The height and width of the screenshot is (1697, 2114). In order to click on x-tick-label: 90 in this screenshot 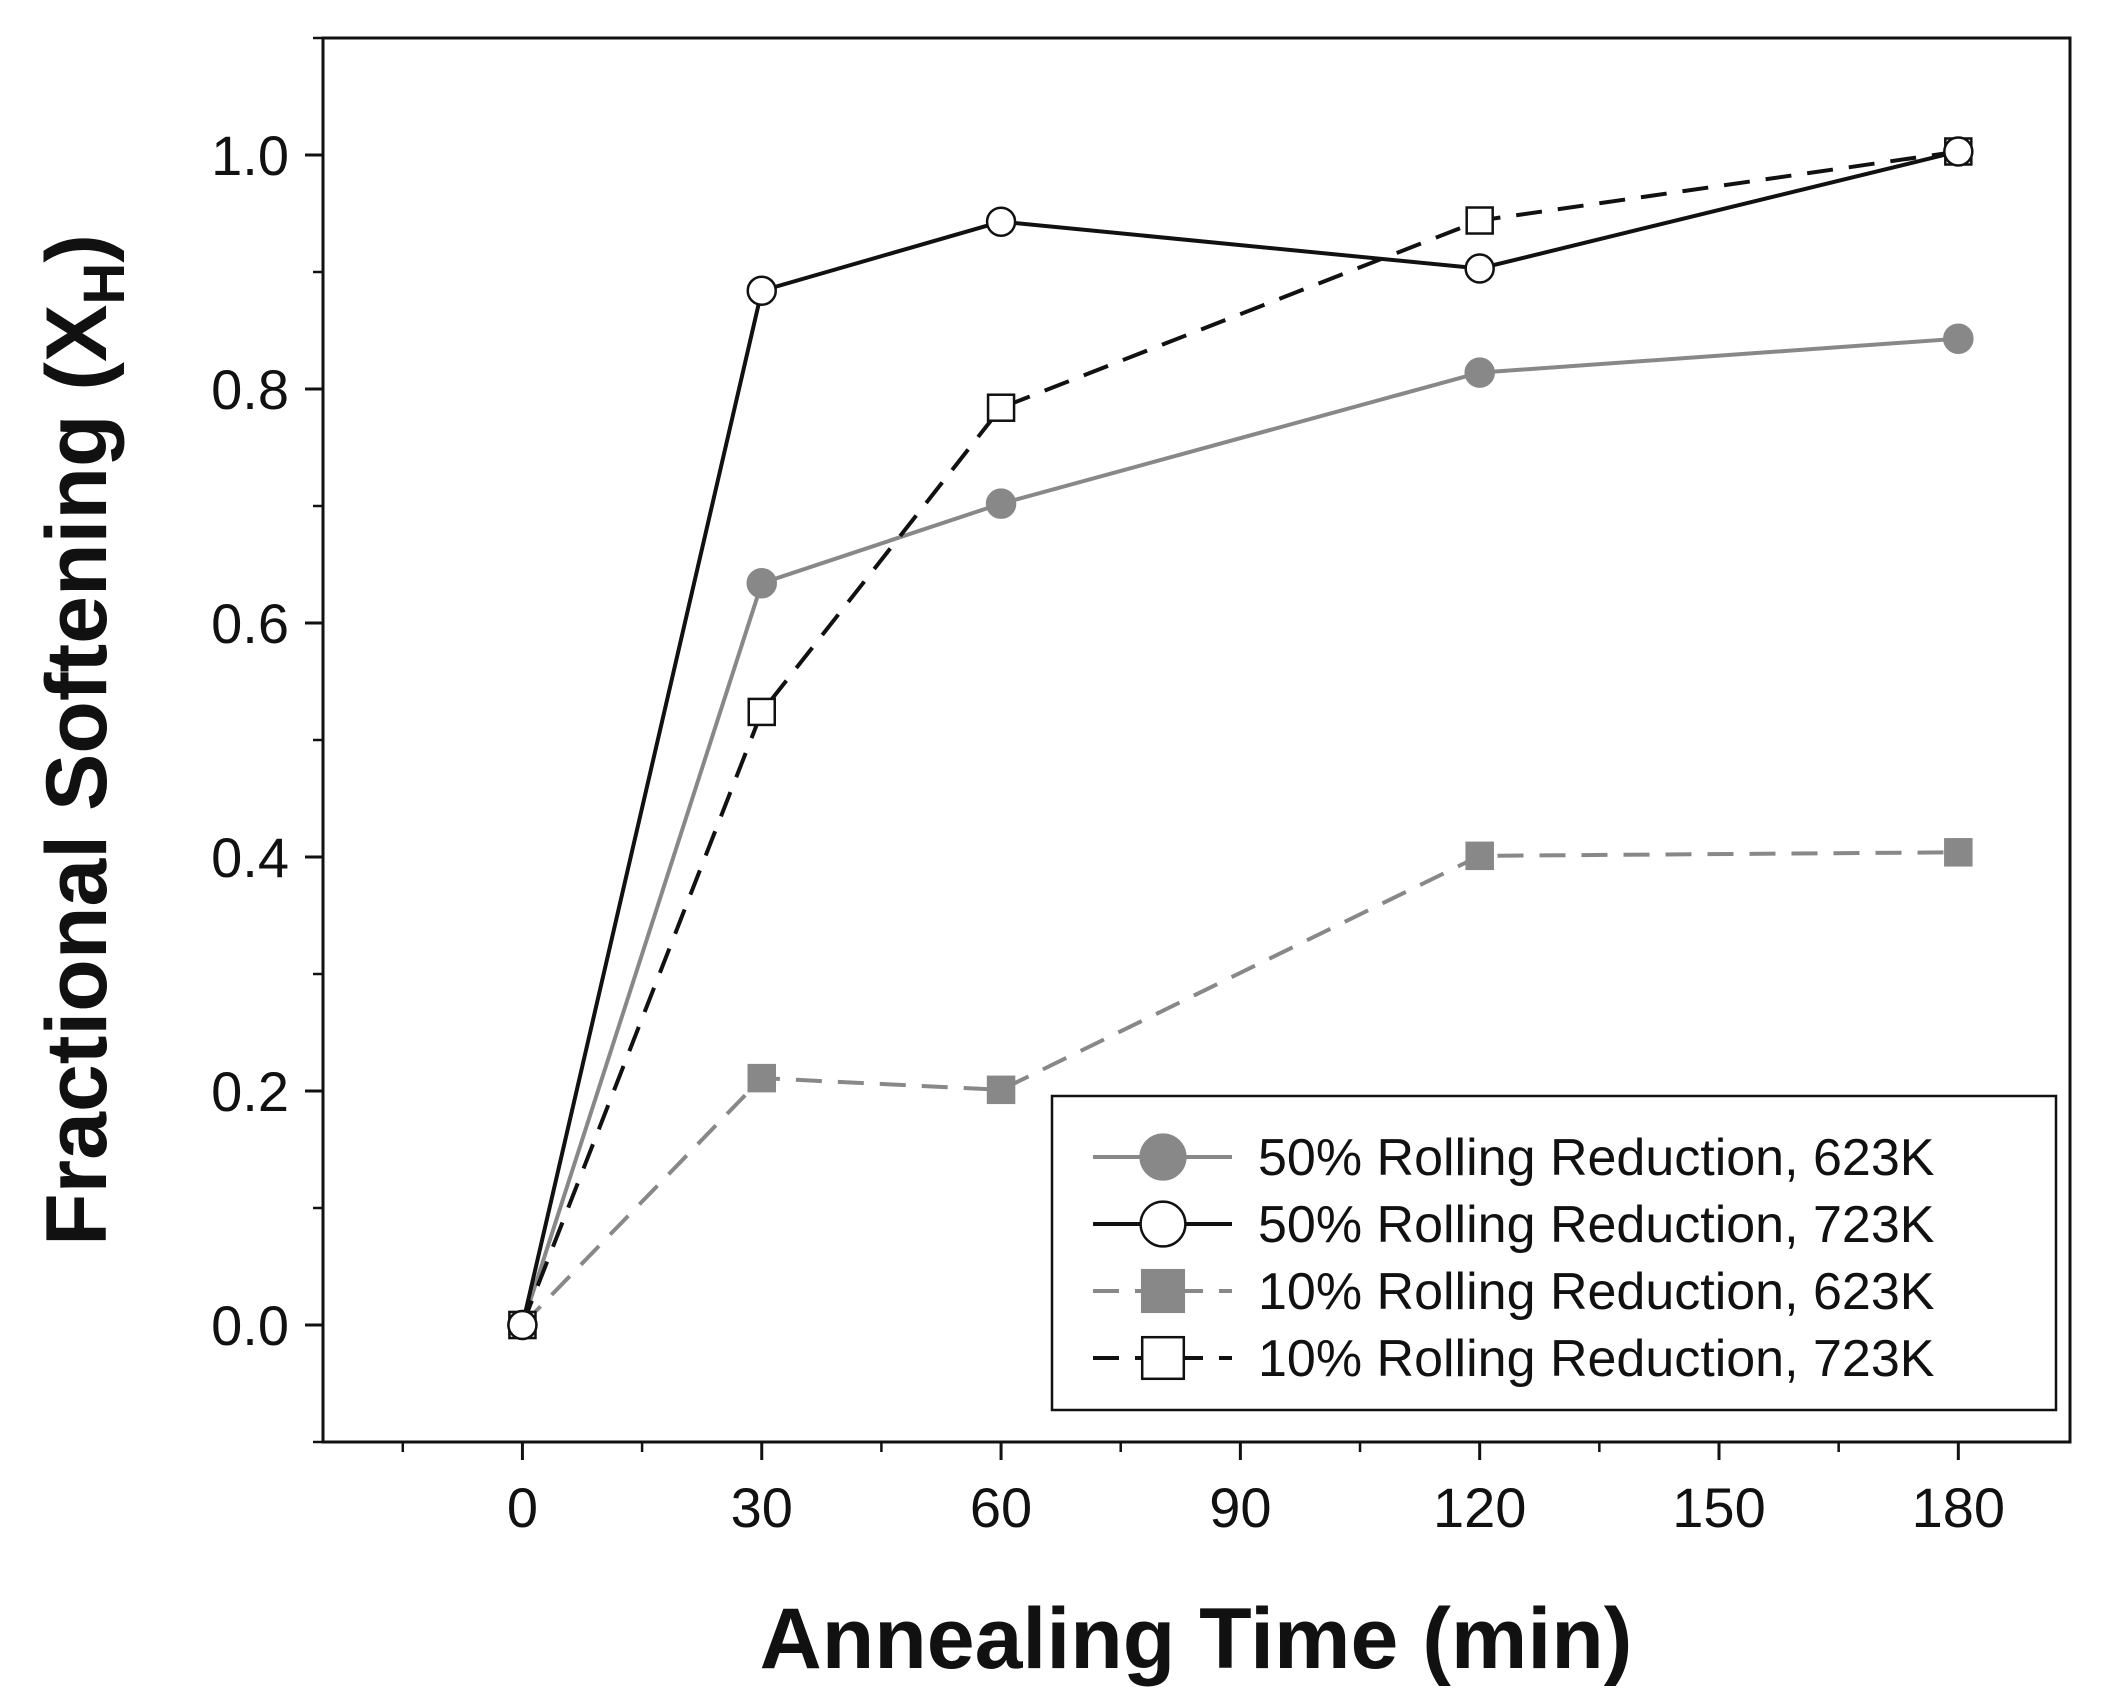, I will do `click(1240, 1507)`.